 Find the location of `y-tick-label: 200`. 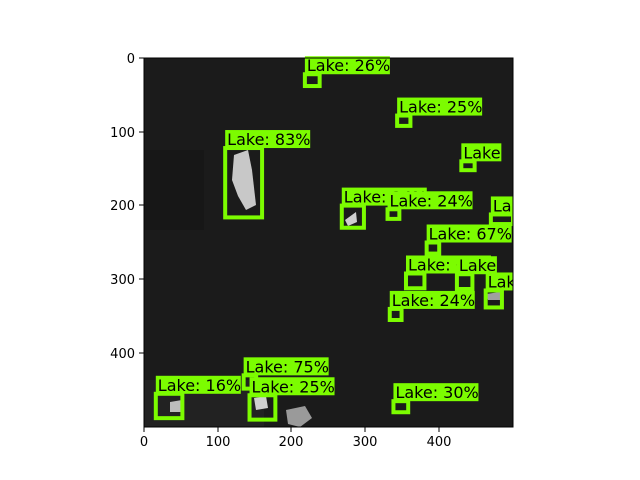

y-tick-label: 200 is located at coordinates (122, 206).